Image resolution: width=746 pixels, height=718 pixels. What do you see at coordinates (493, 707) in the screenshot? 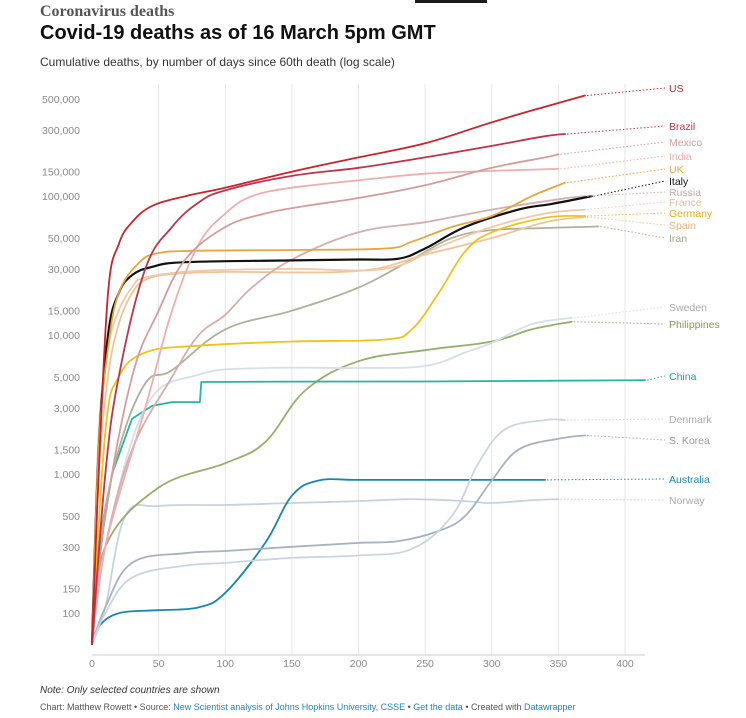
I see `credit-created-with: • Created with` at bounding box center [493, 707].